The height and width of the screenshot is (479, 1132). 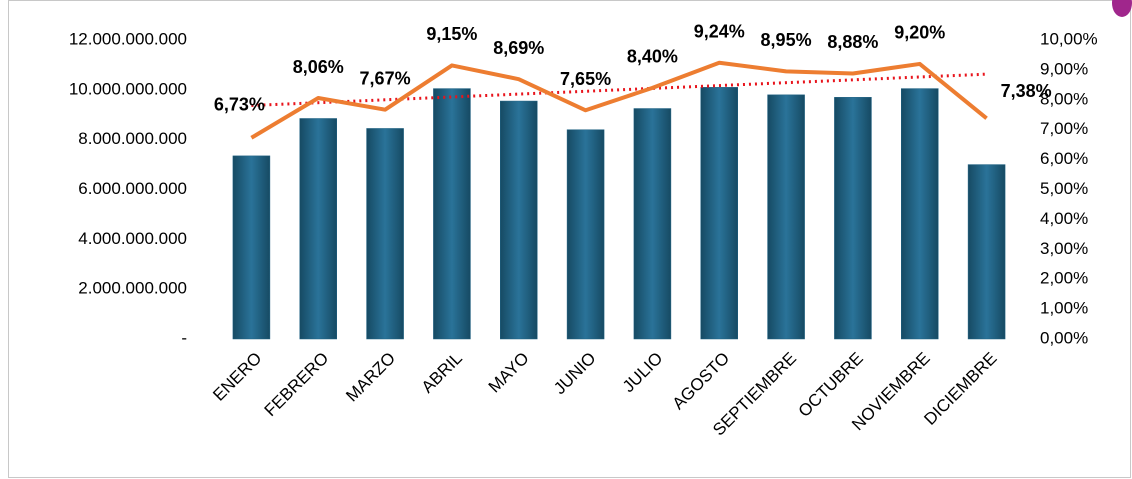 What do you see at coordinates (184, 337) in the screenshot?
I see `y-tick-label: -` at bounding box center [184, 337].